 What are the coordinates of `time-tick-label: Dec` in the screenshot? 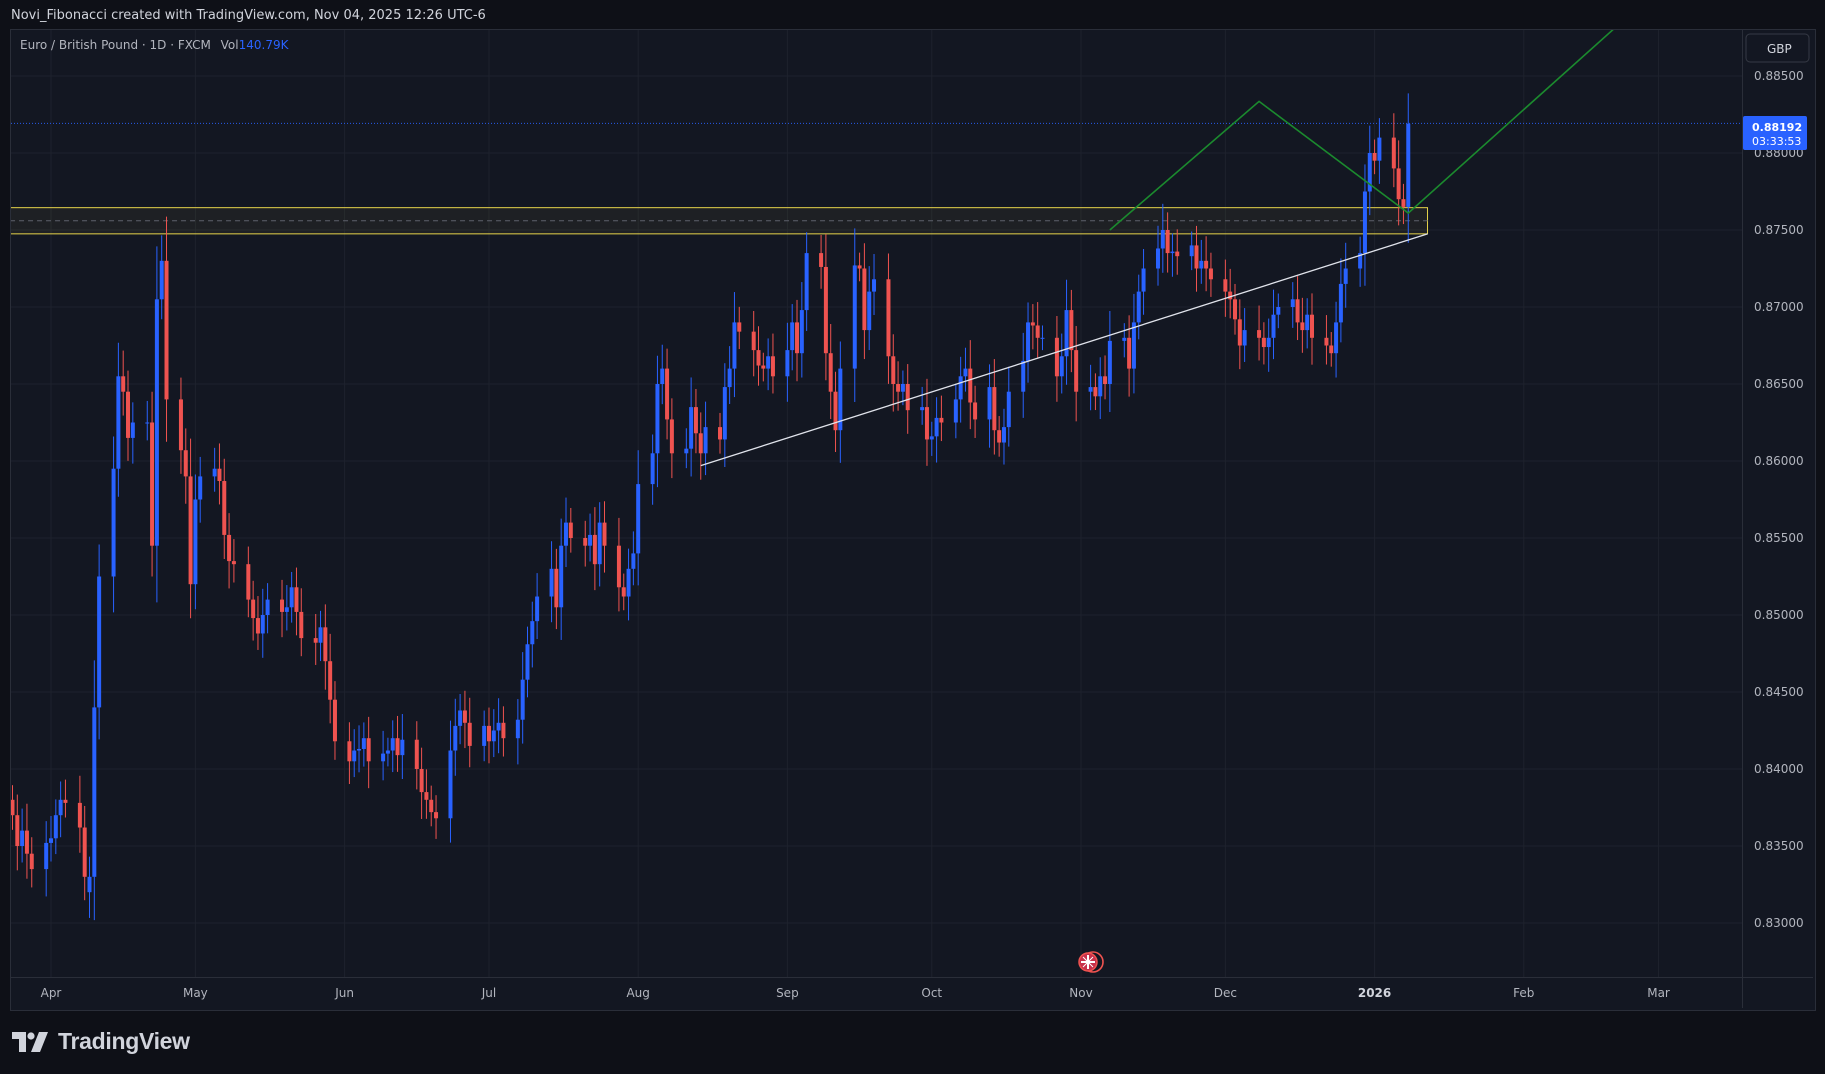 It's located at (1225, 993).